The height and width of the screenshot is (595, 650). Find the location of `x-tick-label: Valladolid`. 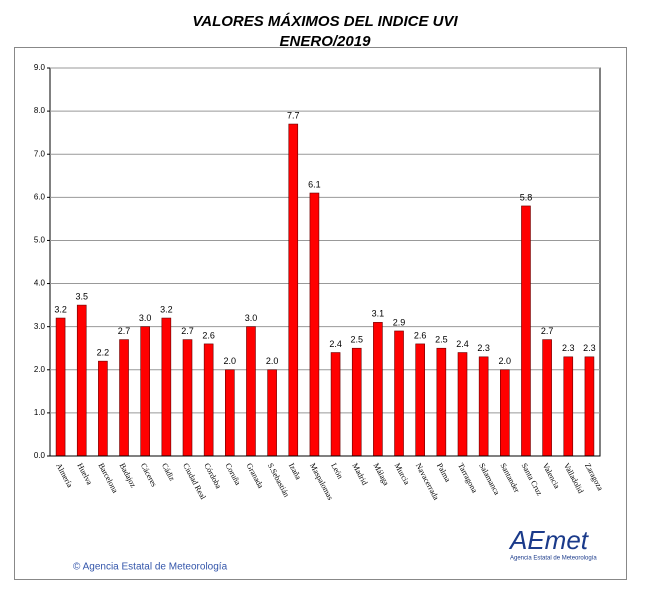

x-tick-label: Valladolid is located at coordinates (573, 478).